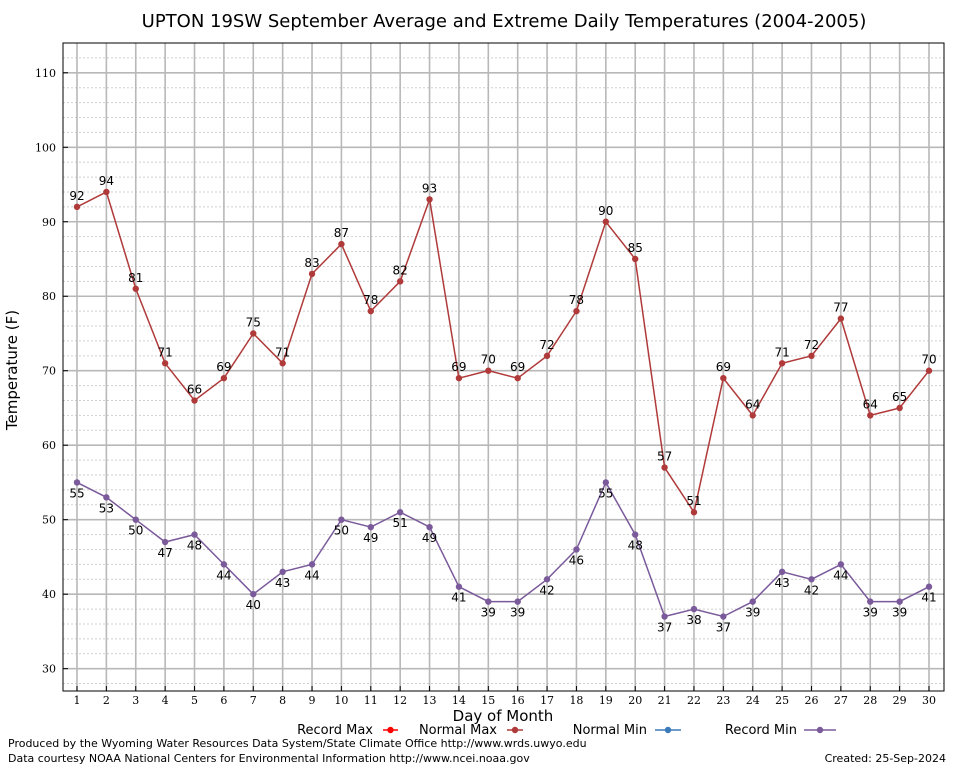 The width and height of the screenshot is (954, 768). I want to click on x-tick-label: 10, so click(341, 700).